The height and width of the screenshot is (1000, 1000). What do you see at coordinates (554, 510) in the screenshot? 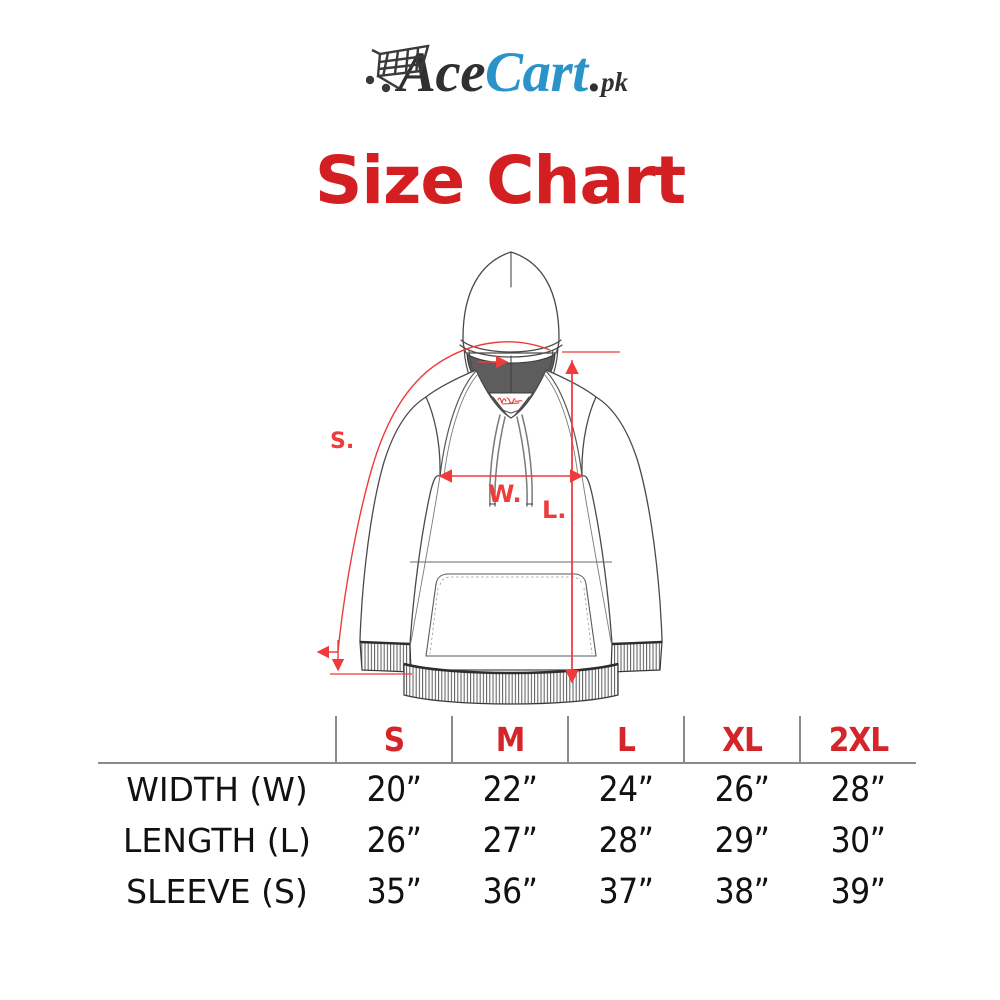
I see `measure-label-length: L.` at bounding box center [554, 510].